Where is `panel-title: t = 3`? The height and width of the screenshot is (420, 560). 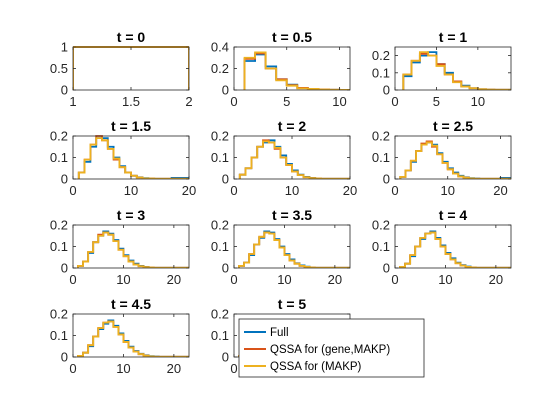
panel-title: t = 3 is located at coordinates (131, 215).